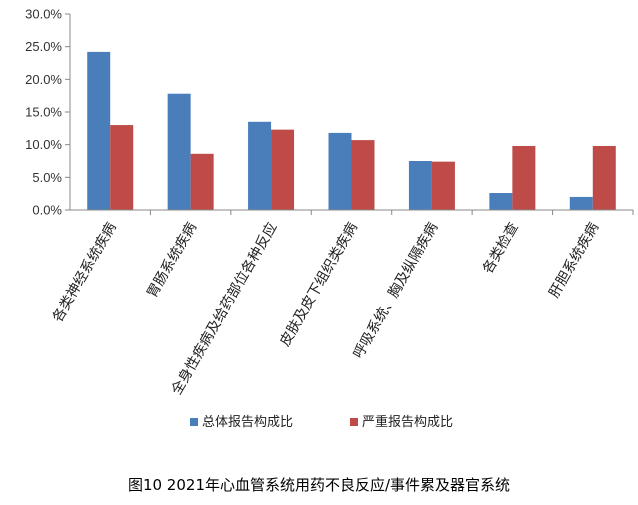 The height and width of the screenshot is (505, 638). I want to click on y-tick-label: 30.0%, so click(43, 14).